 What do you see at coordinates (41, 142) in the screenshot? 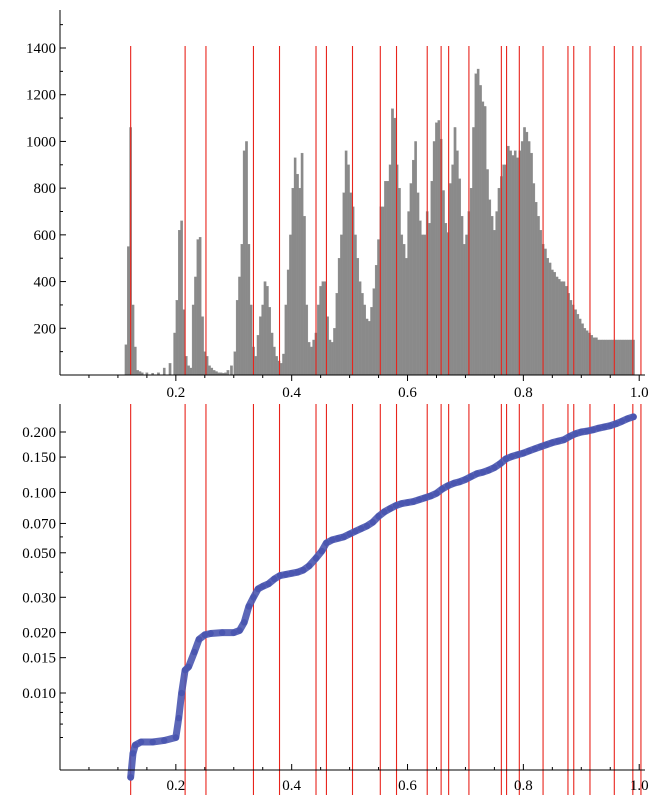
I see `y-tick-label: 1000` at bounding box center [41, 142].